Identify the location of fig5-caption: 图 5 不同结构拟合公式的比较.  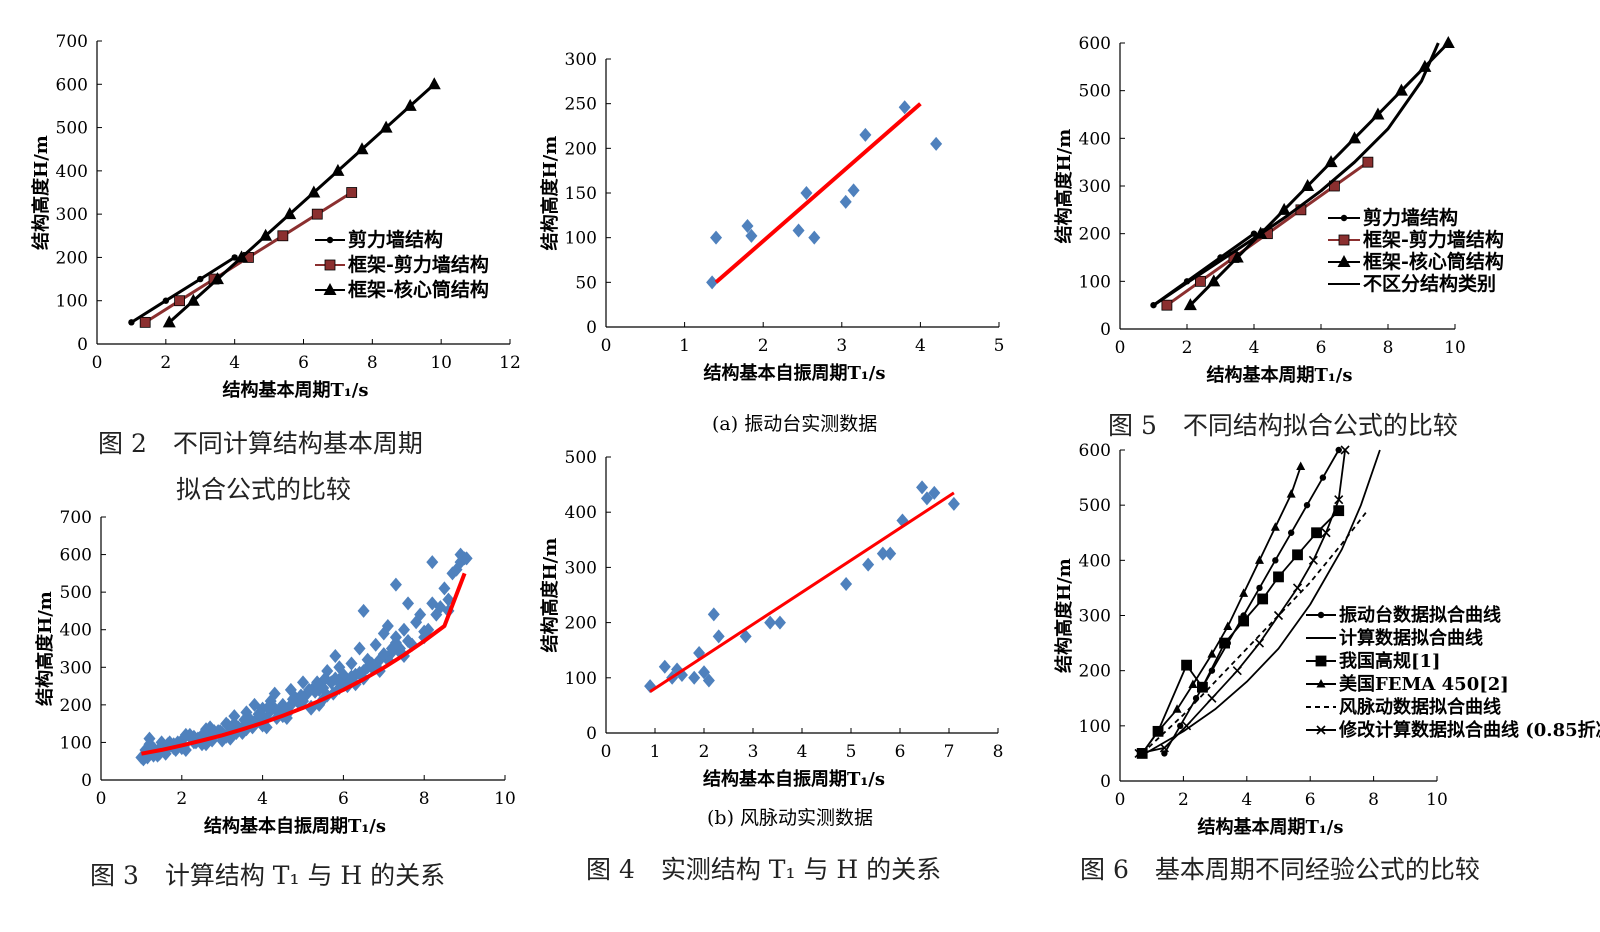
(1283, 424).